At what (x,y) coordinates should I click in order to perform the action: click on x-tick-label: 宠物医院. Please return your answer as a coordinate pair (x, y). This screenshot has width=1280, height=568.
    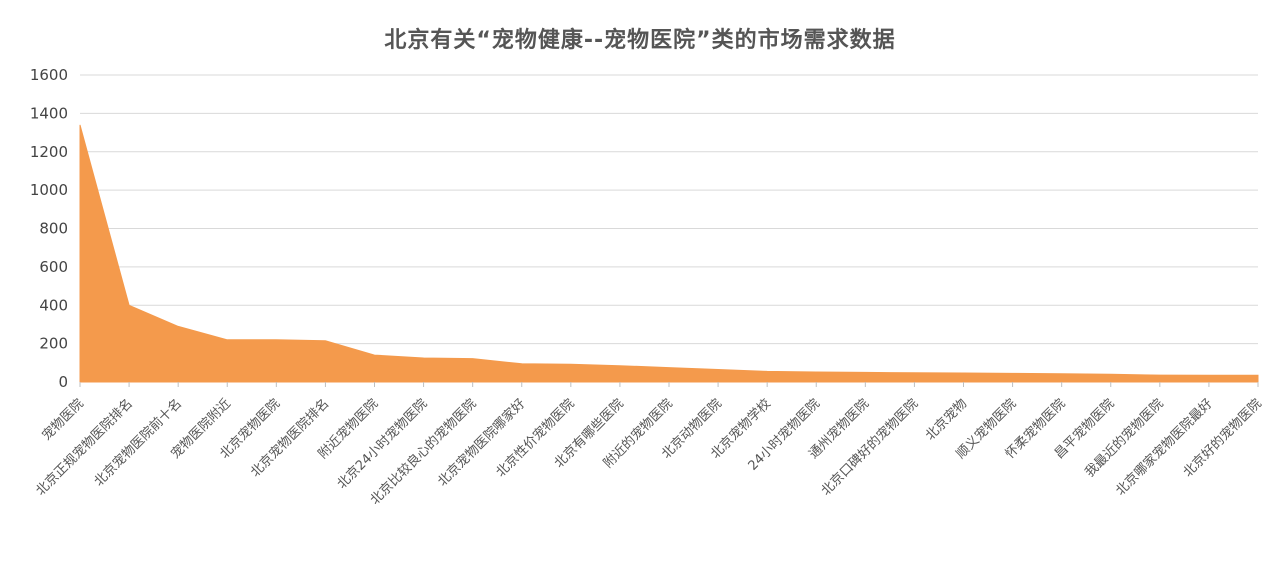
    Looking at the image, I should click on (63, 420).